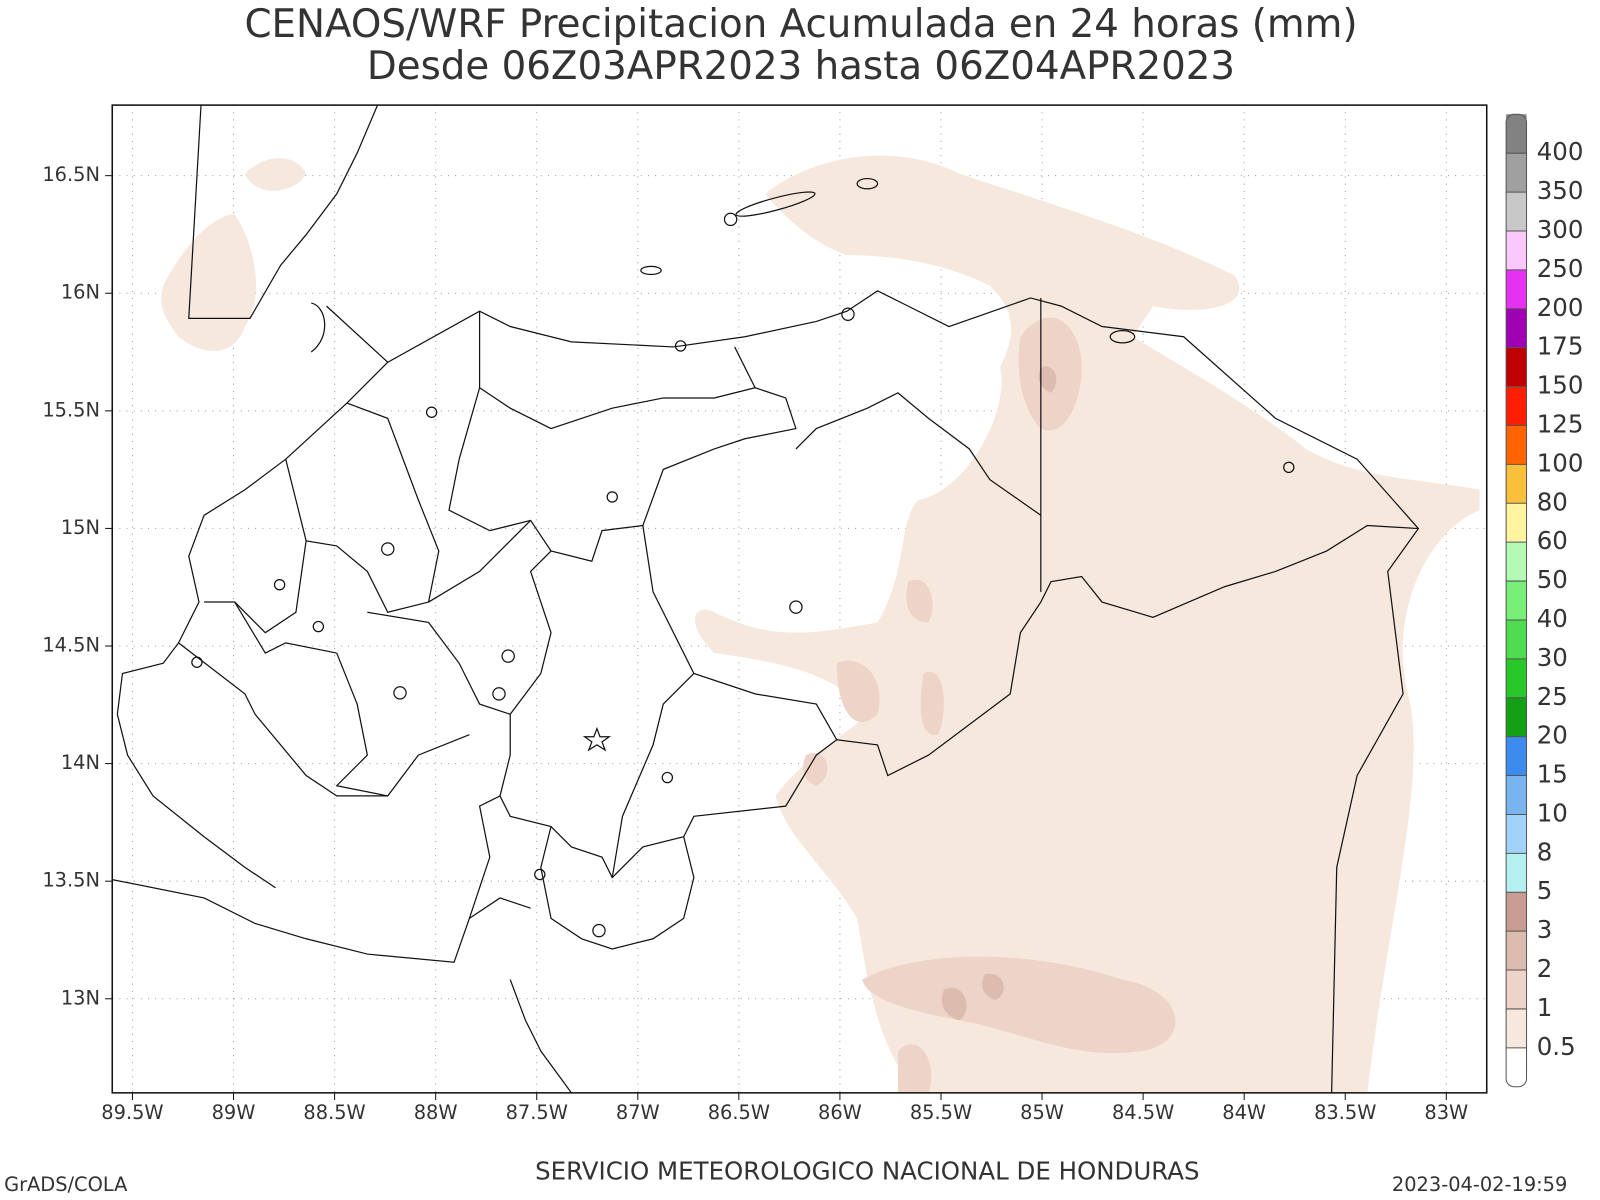  What do you see at coordinates (71, 409) in the screenshot?
I see `y-tick-label: 15.5N` at bounding box center [71, 409].